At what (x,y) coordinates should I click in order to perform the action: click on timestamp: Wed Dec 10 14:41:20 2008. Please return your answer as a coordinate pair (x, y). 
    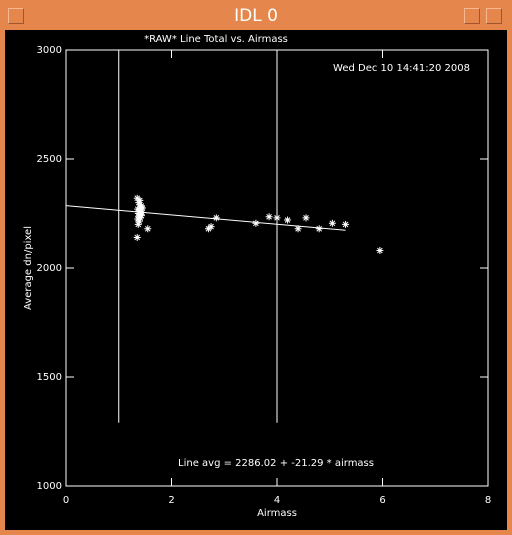
    Looking at the image, I should click on (401, 68).